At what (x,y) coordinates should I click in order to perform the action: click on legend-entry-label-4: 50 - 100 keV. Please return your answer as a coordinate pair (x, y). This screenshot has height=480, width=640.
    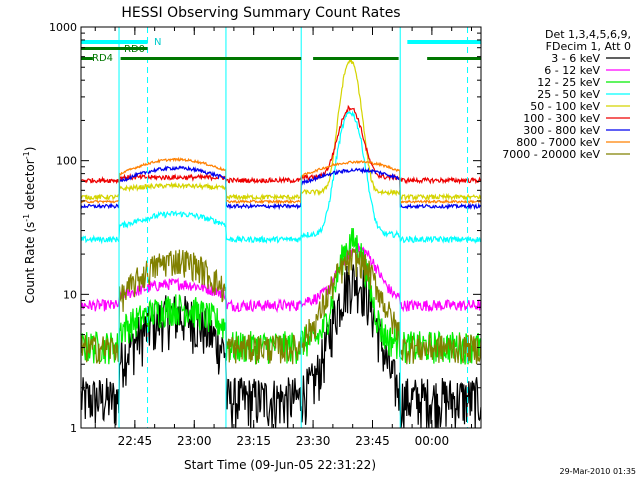
    Looking at the image, I should click on (565, 106).